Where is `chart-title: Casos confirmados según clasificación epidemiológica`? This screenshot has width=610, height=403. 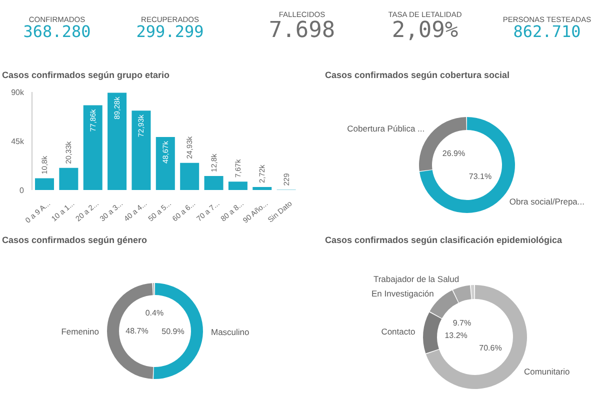 chart-title: Casos confirmados según clasificación epidemiológica is located at coordinates (443, 240).